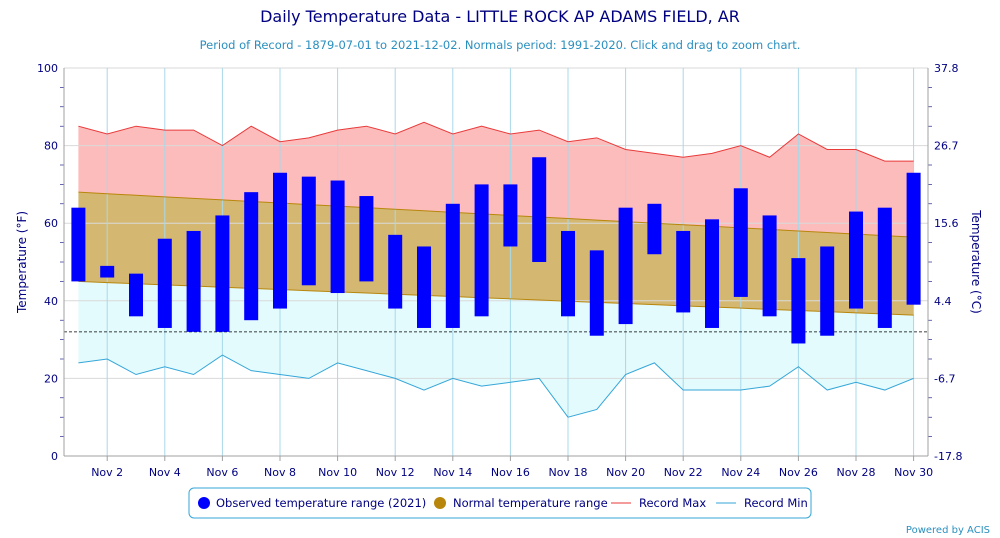 This screenshot has height=538, width=1000. I want to click on record-min-line, so click(496, 386).